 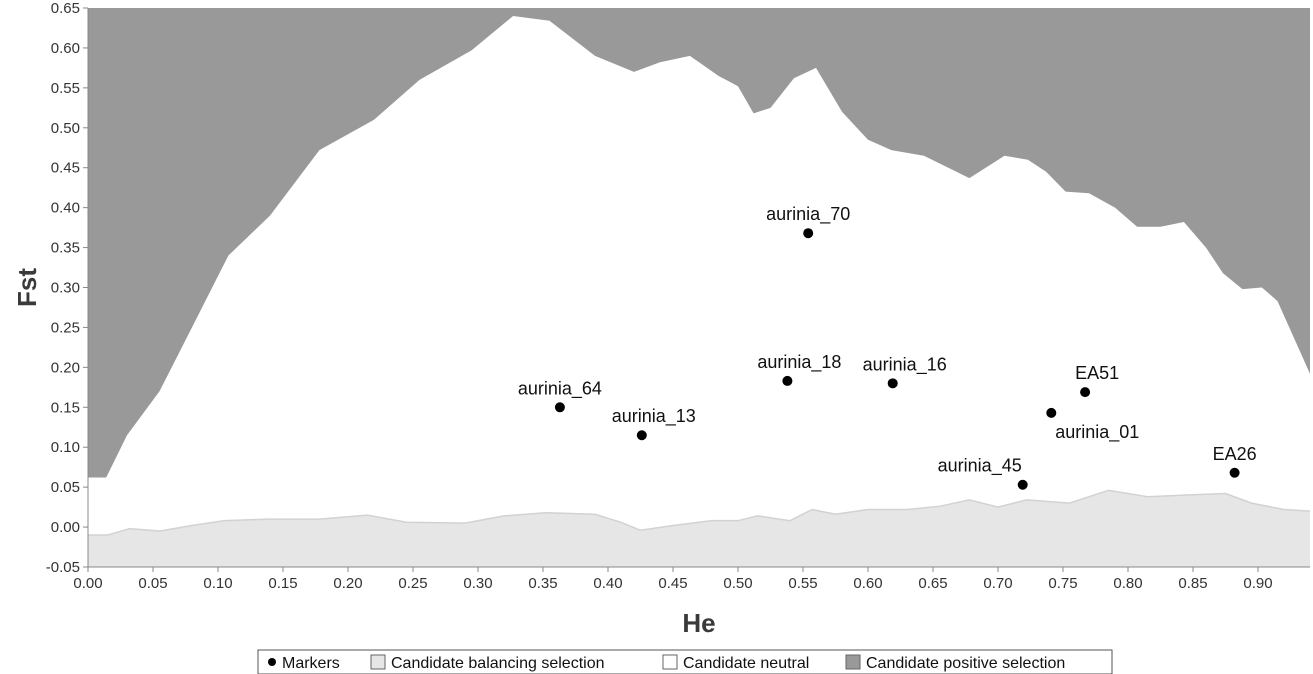 What do you see at coordinates (965, 663) in the screenshot?
I see `legend-positive-label: Candidate positive selection` at bounding box center [965, 663].